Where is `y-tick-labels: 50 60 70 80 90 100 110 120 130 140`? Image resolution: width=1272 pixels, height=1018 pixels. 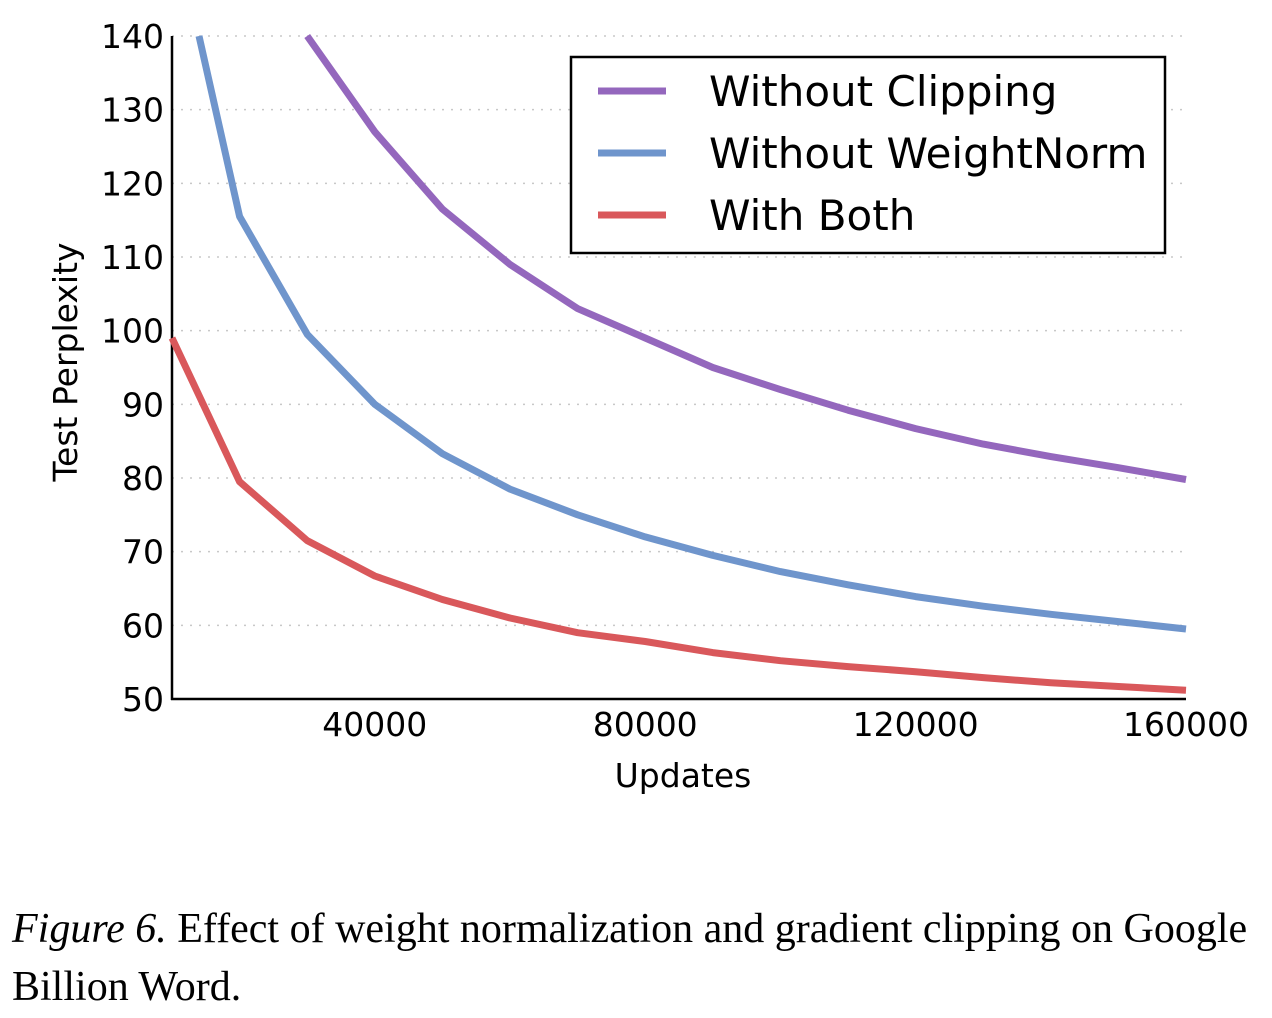 y-tick-labels: 50 60 70 80 90 100 110 120 130 140 is located at coordinates (132, 368).